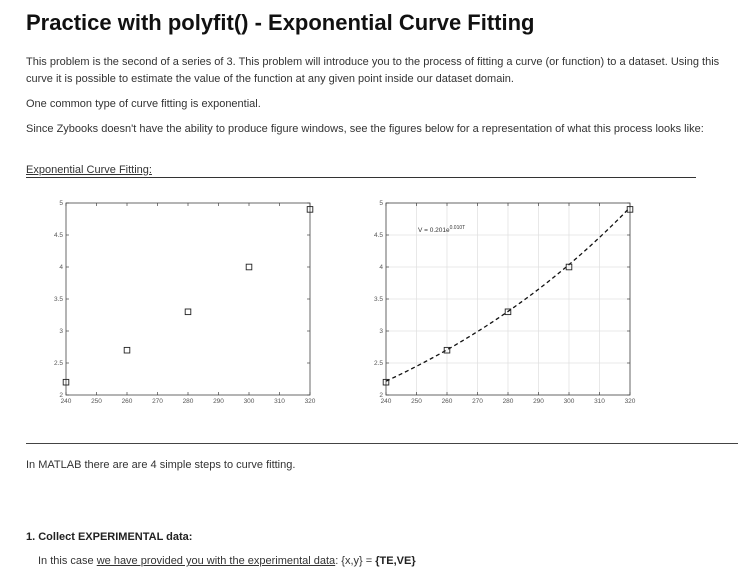 This screenshot has width=744, height=586. I want to click on figure-caption: Exponential Curve Fitting:, so click(361, 170).